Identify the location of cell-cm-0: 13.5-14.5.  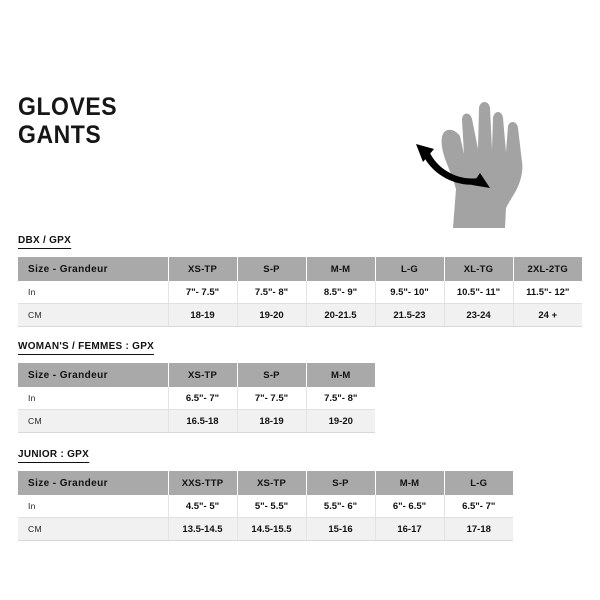
(203, 529).